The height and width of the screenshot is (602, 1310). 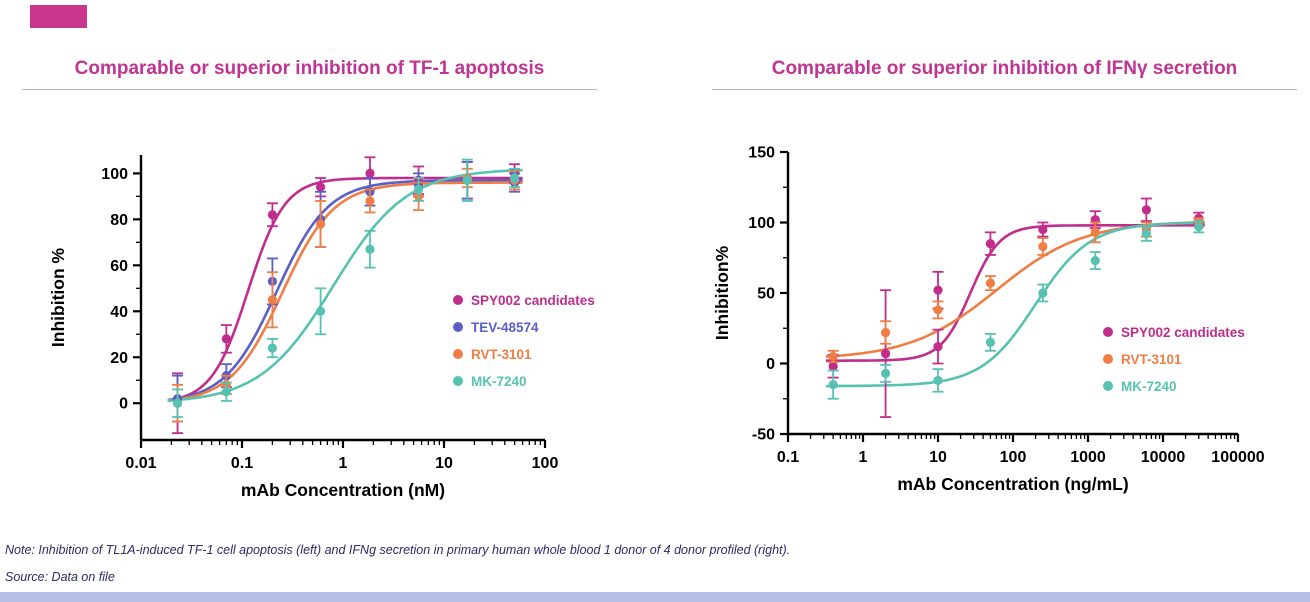 I want to click on chart-text: 20, so click(x=119, y=358).